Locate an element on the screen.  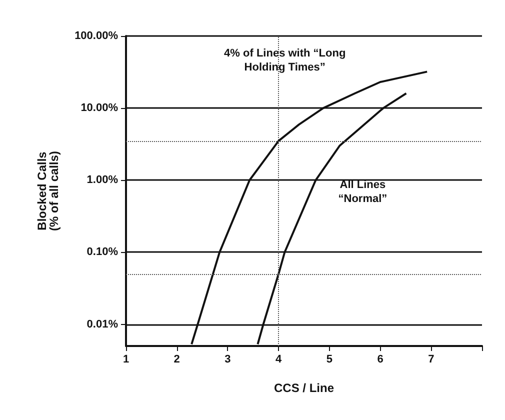
x-tick-label: 7 is located at coordinates (431, 360).